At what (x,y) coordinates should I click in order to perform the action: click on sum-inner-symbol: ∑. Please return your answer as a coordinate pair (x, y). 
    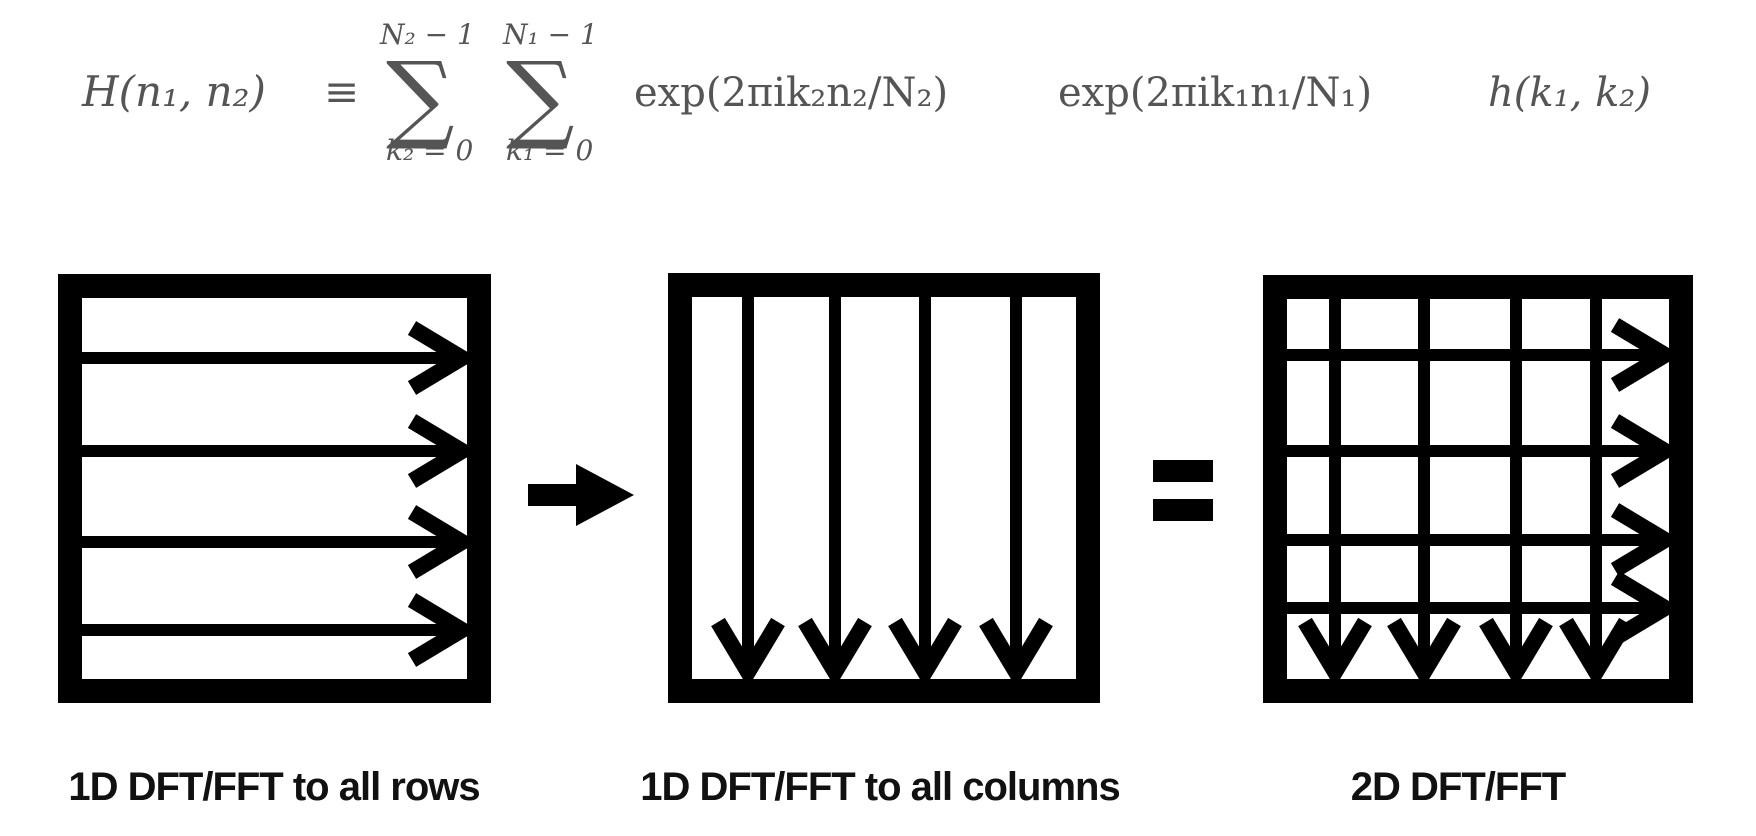
    Looking at the image, I should click on (540, 97).